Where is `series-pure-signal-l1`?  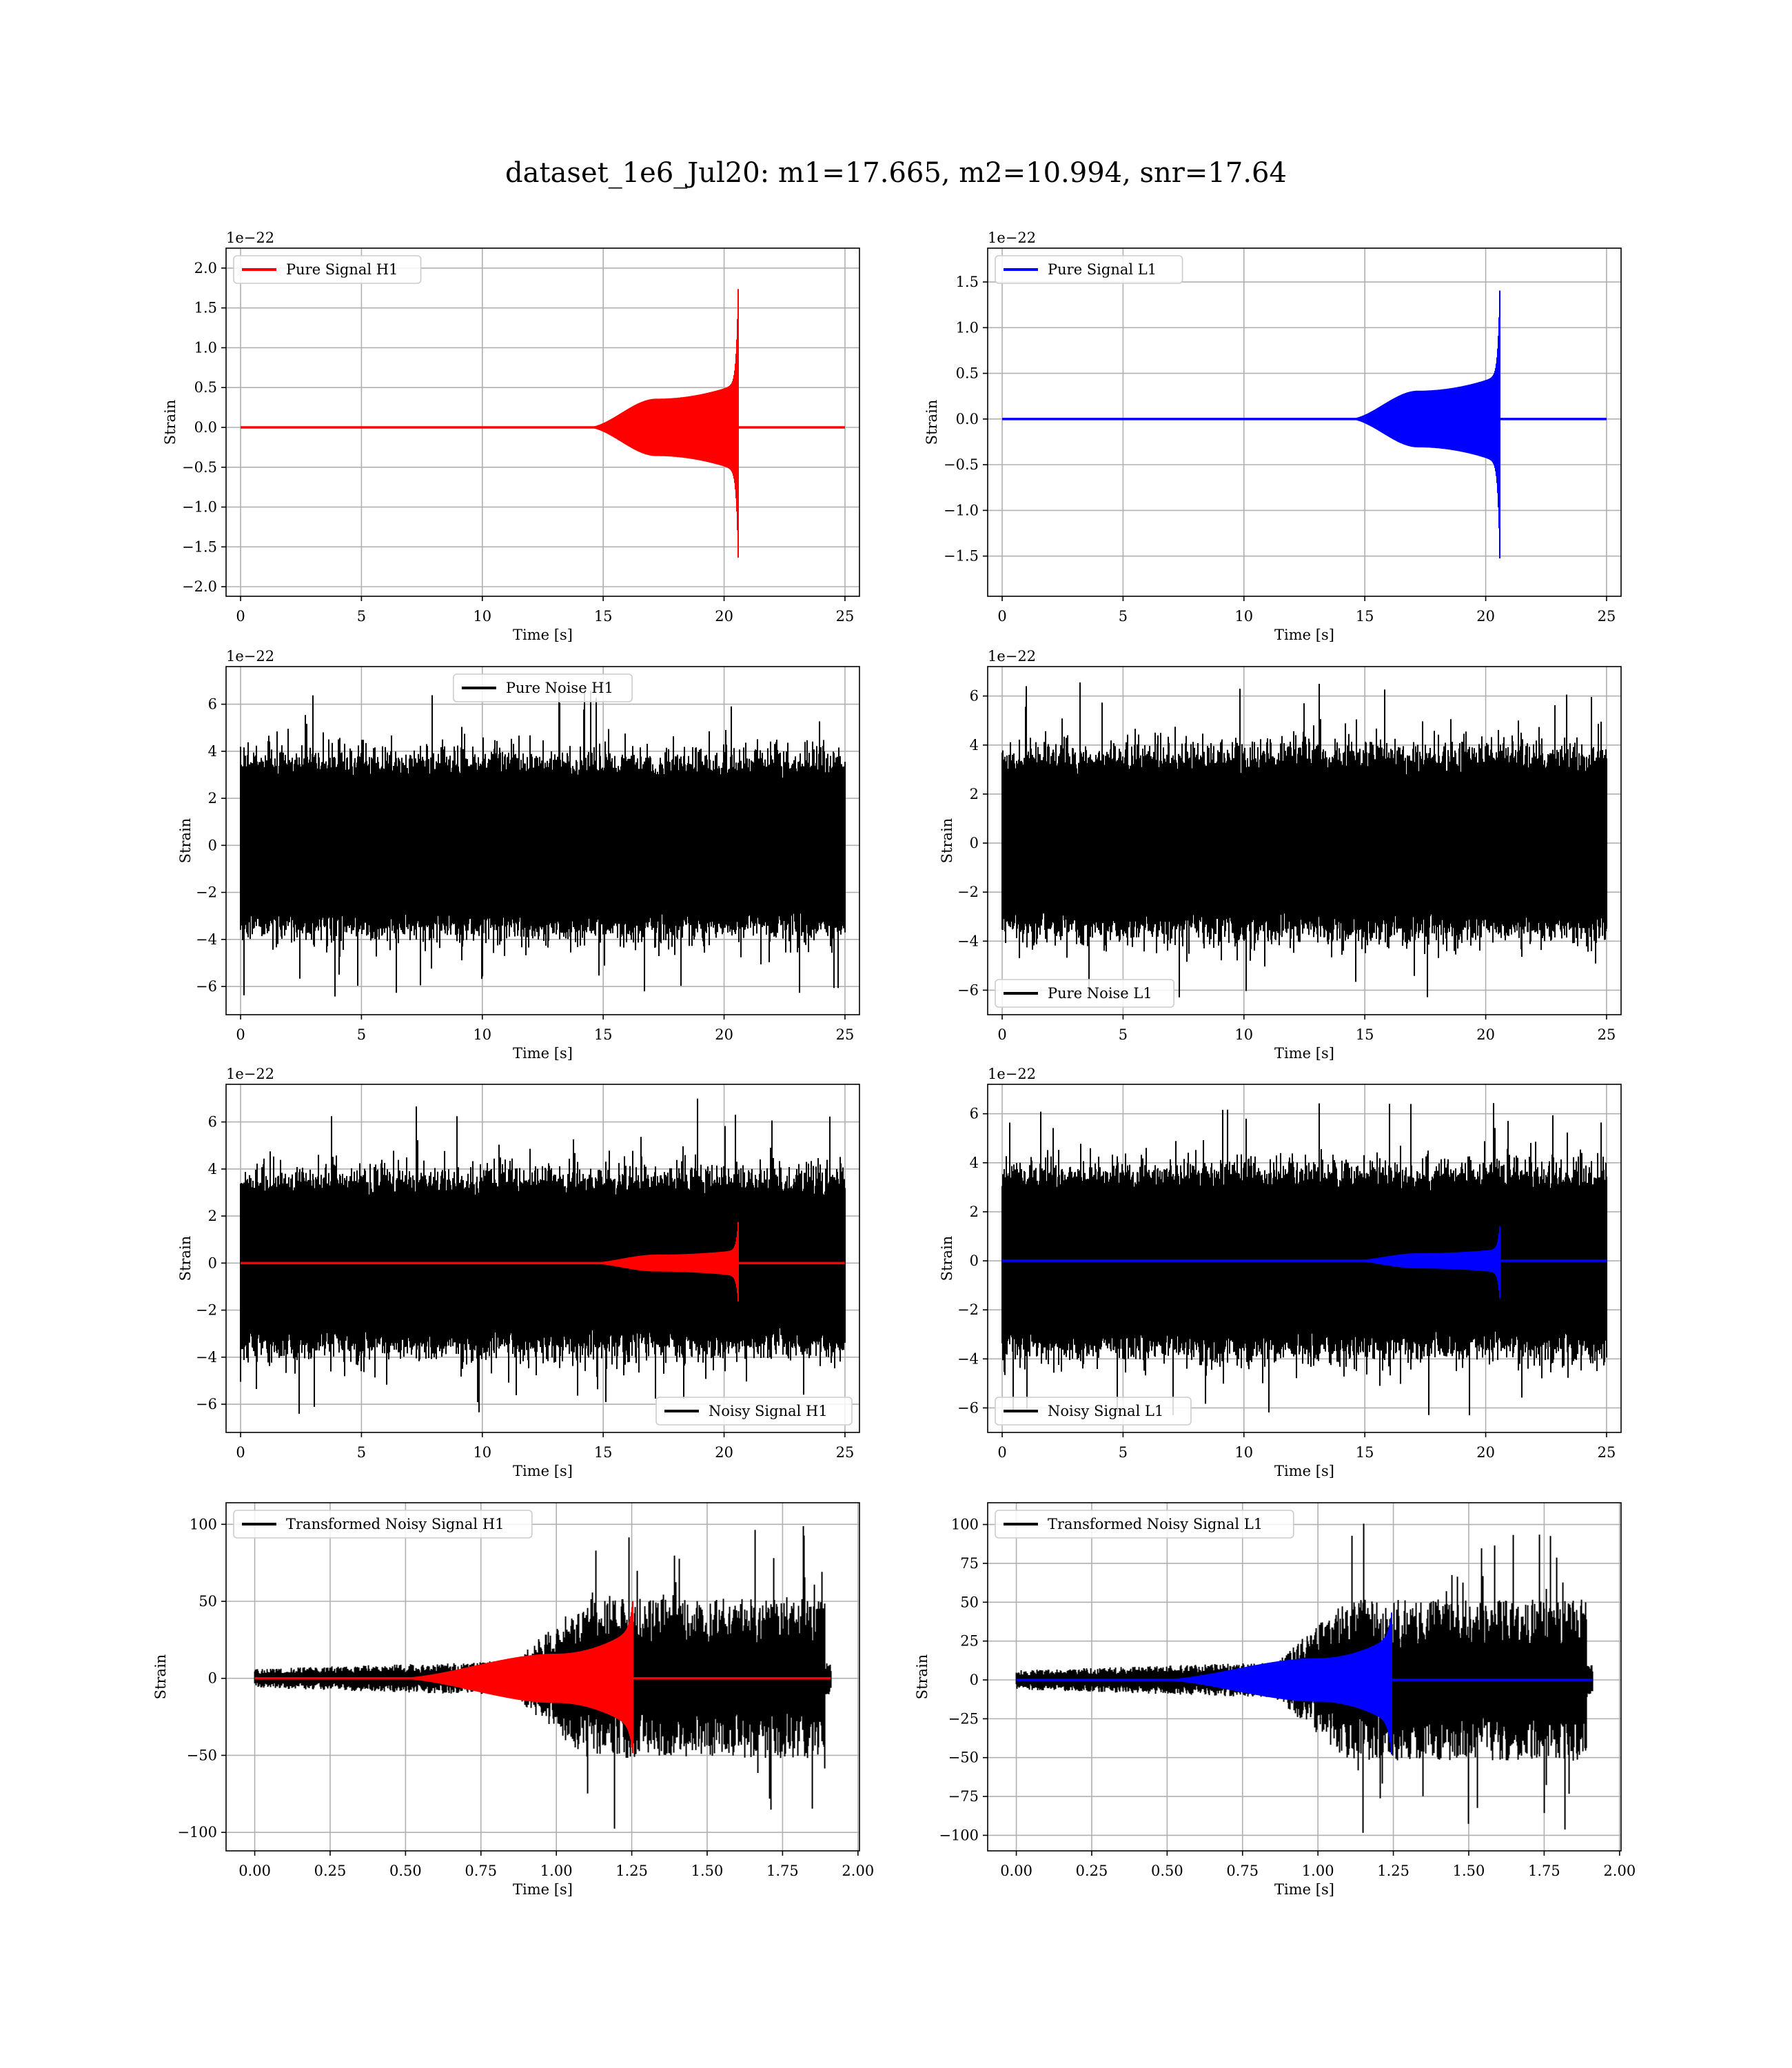
series-pure-signal-l1 is located at coordinates (1304, 424).